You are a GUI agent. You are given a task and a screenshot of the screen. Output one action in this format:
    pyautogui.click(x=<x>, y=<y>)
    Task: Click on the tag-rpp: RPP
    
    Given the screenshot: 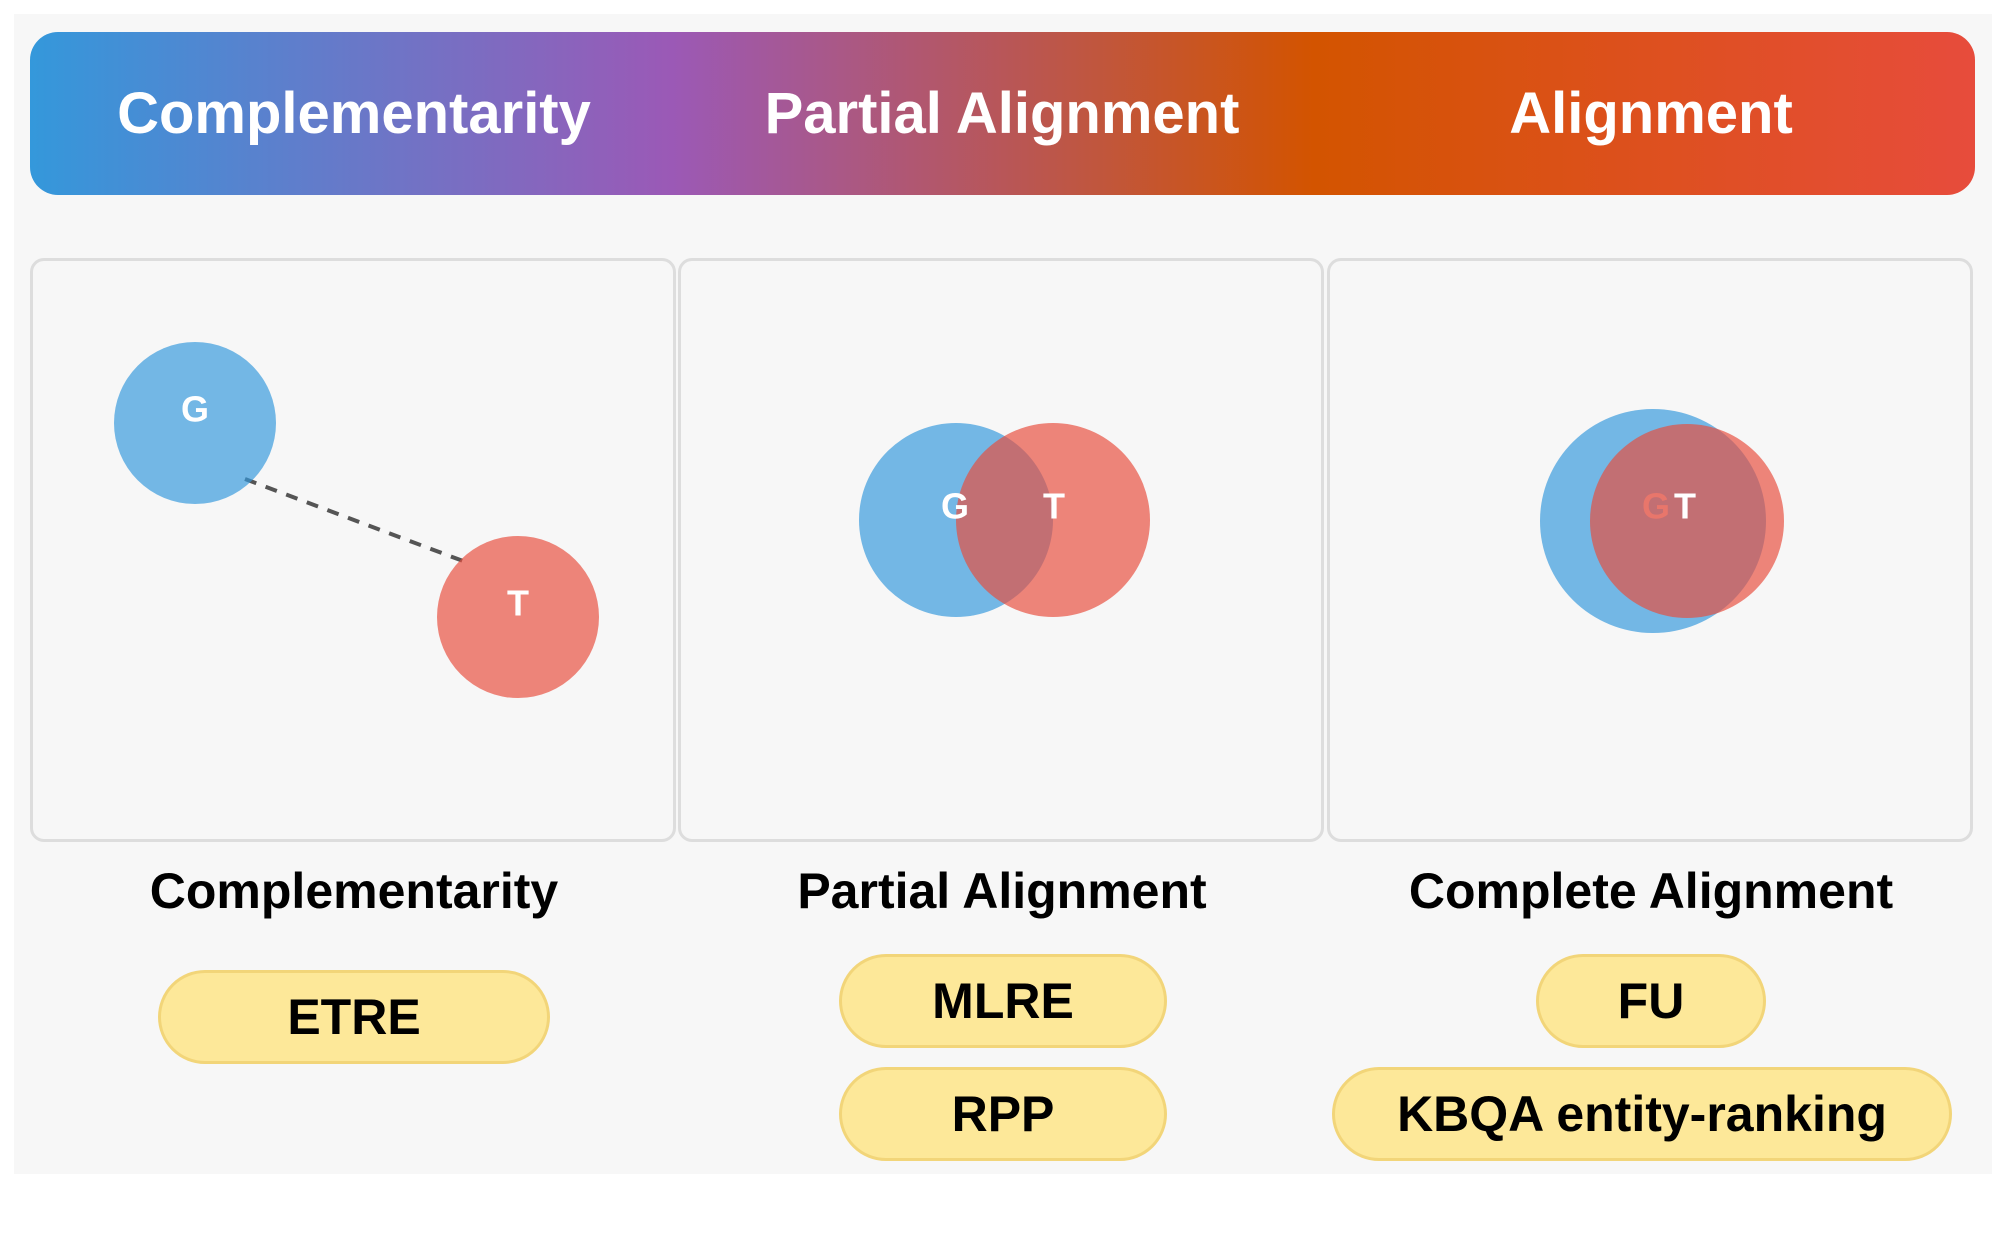 What is the action you would take?
    pyautogui.click(x=1003, y=1114)
    